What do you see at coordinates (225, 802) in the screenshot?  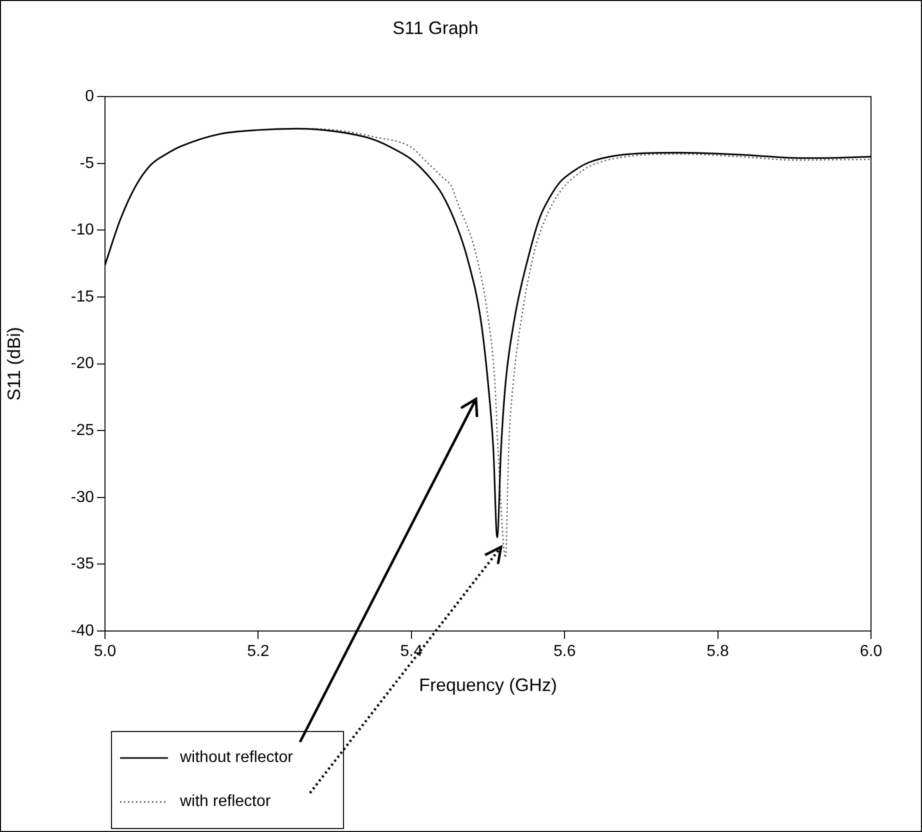 I see `legend-label: with reflector` at bounding box center [225, 802].